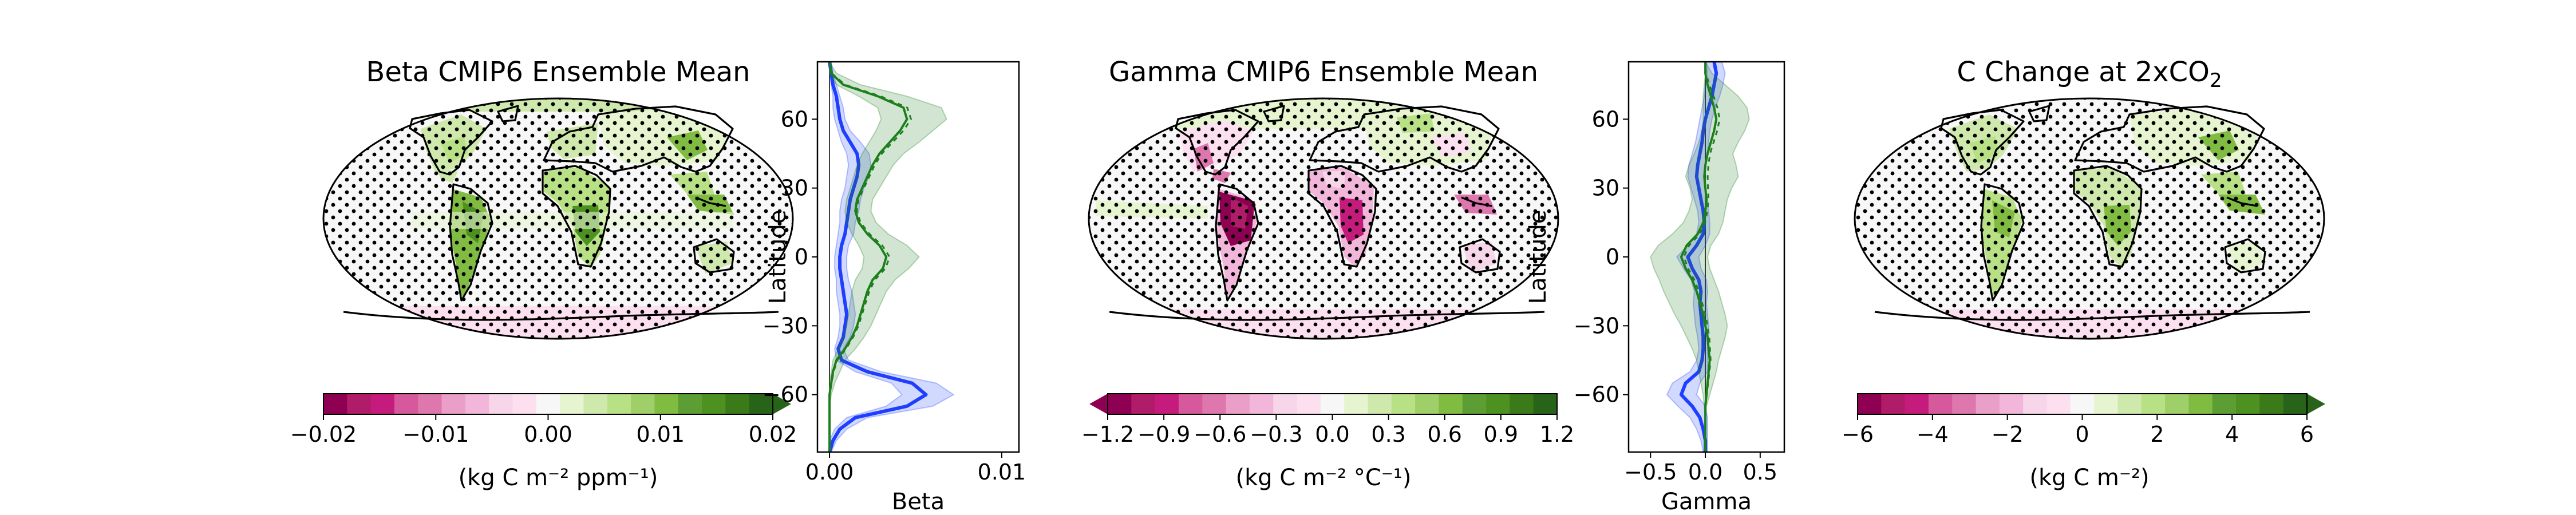  What do you see at coordinates (829, 472) in the screenshot?
I see `x-tick-label: 0.00` at bounding box center [829, 472].